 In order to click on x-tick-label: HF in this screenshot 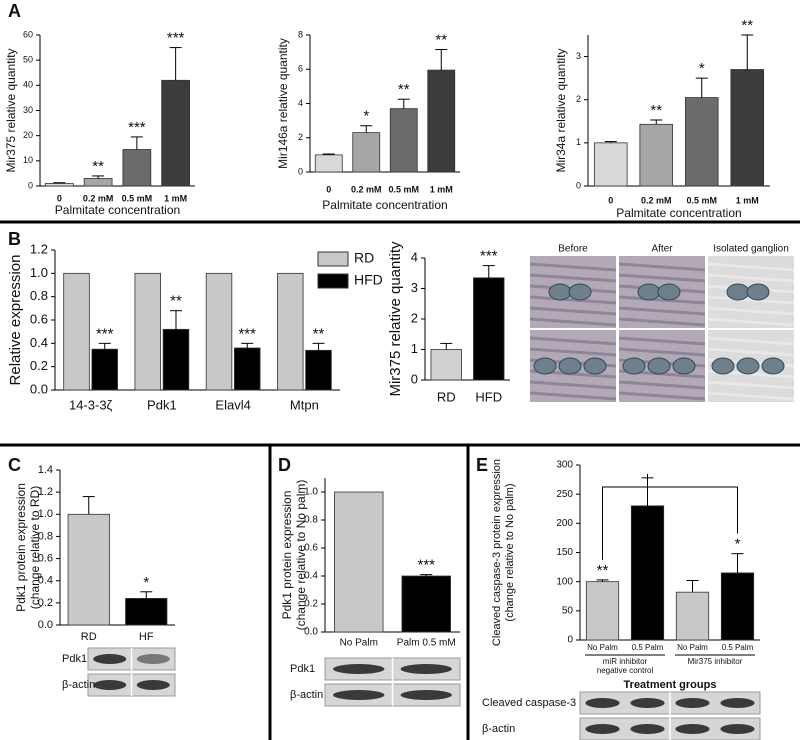, I will do `click(146, 637)`.